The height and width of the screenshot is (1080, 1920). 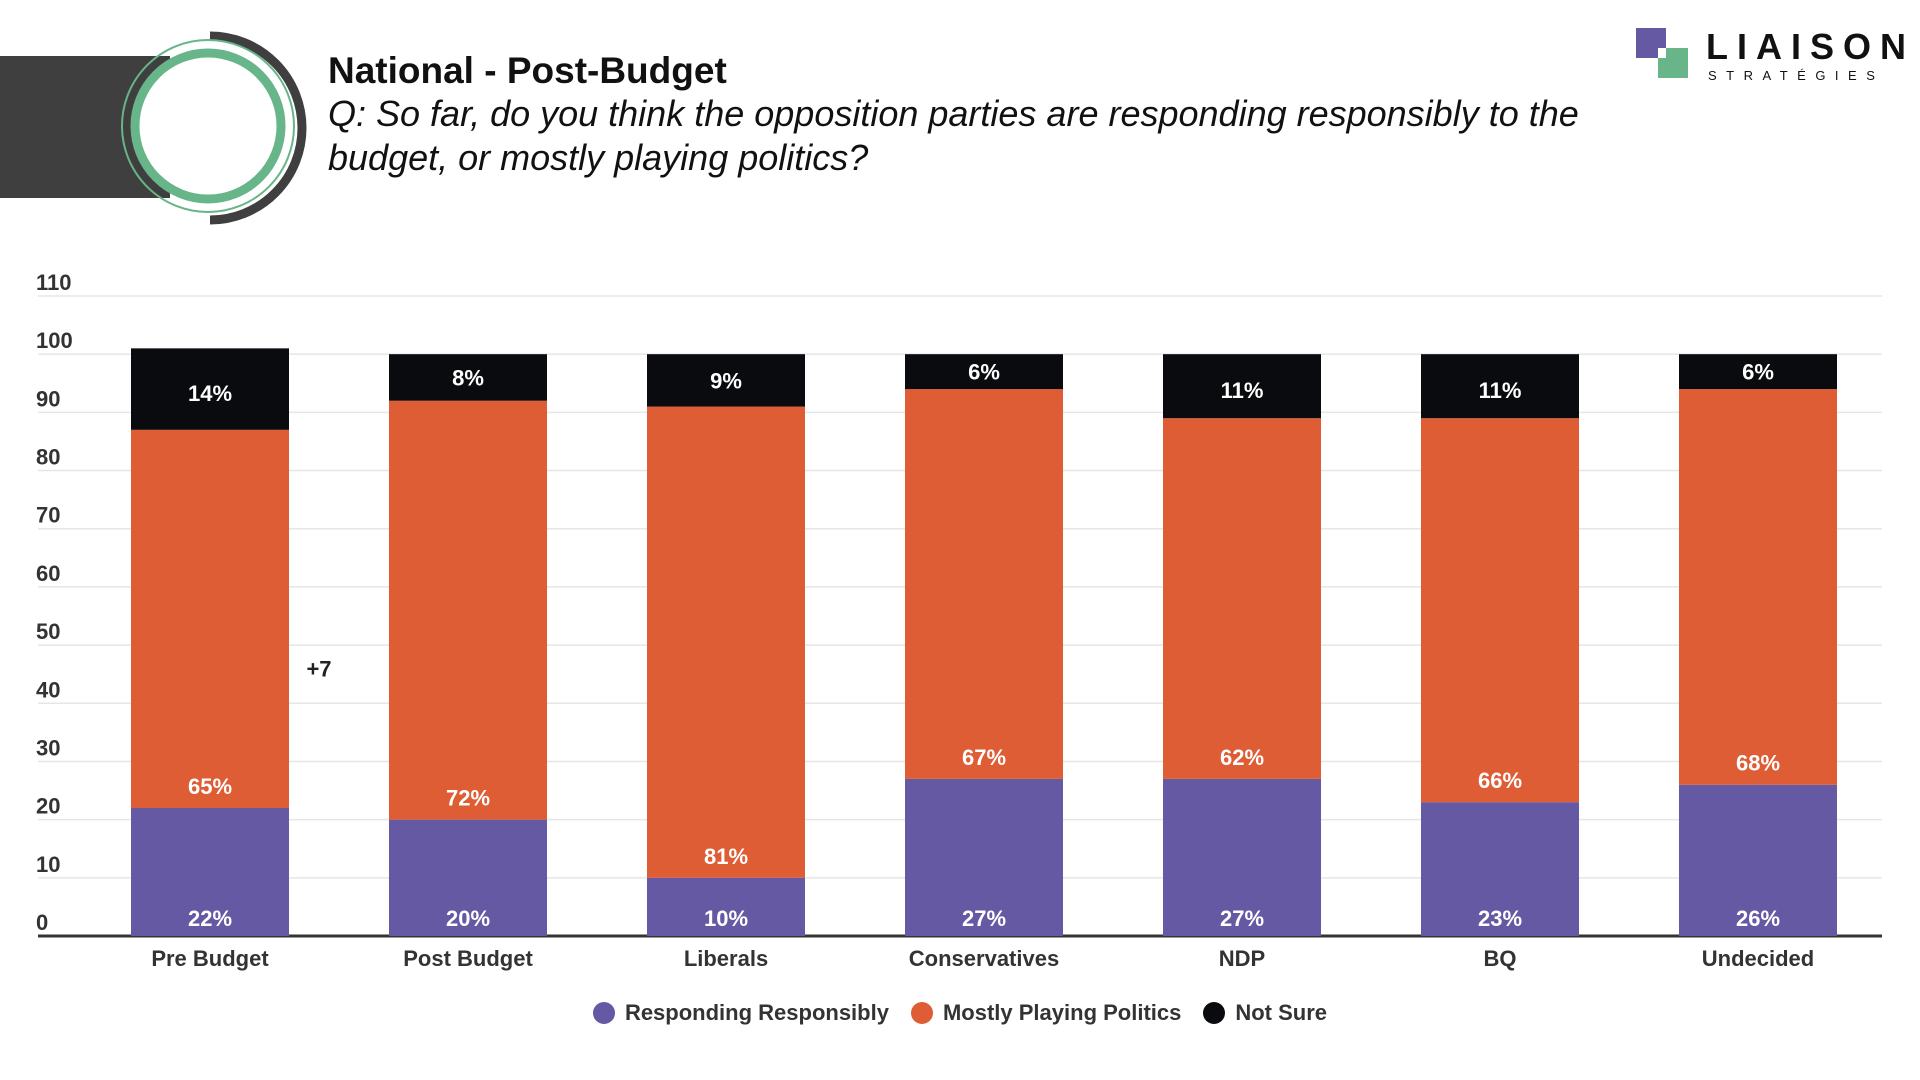 I want to click on data-label: 14%, so click(x=210, y=393).